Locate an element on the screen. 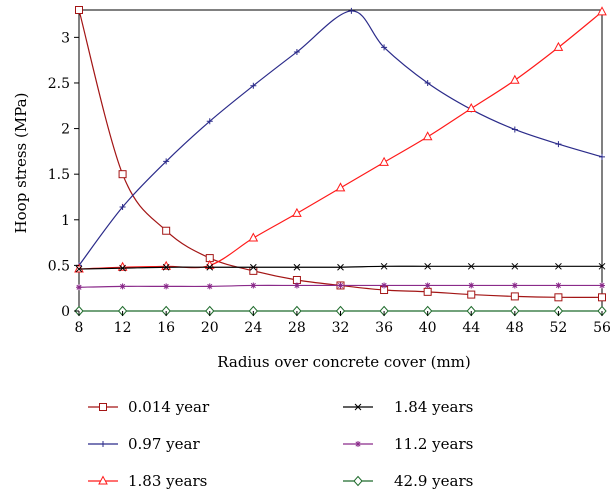 The image size is (613, 495). y-tick-label: 3 is located at coordinates (65, 38).